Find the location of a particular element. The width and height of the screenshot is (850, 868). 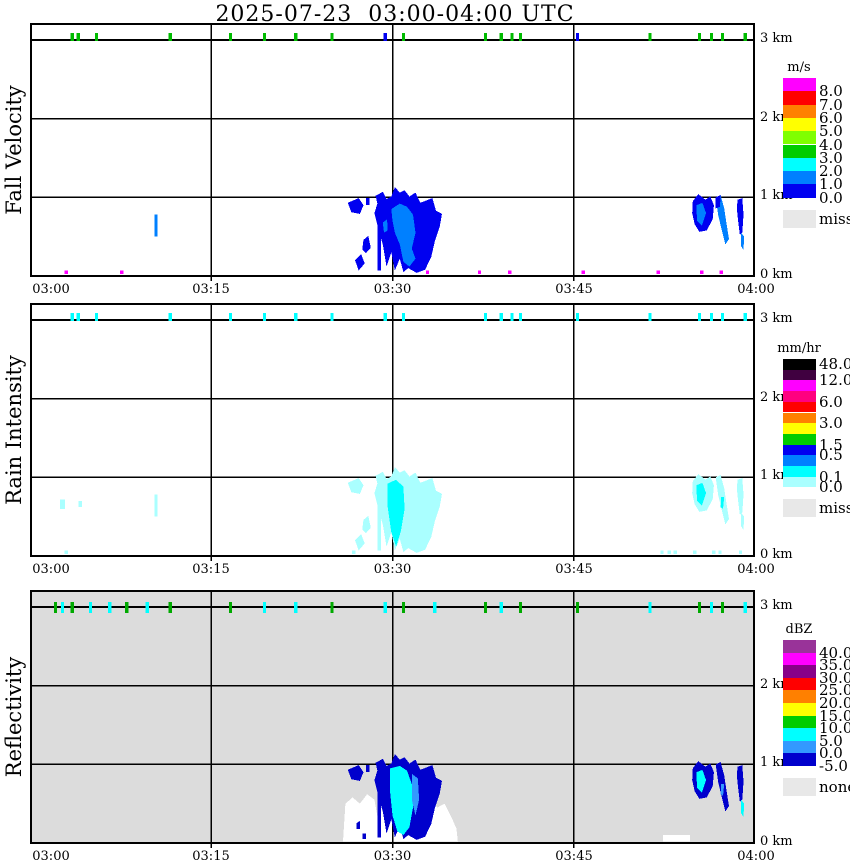

legend-tick-label: 25.0 is located at coordinates (834, 690).